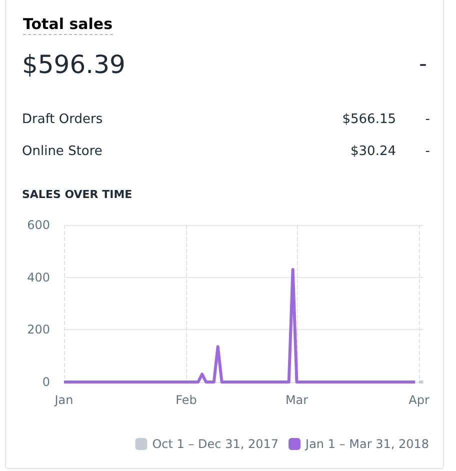 This screenshot has height=471, width=456. What do you see at coordinates (38, 225) in the screenshot?
I see `y-tick-label: 600` at bounding box center [38, 225].